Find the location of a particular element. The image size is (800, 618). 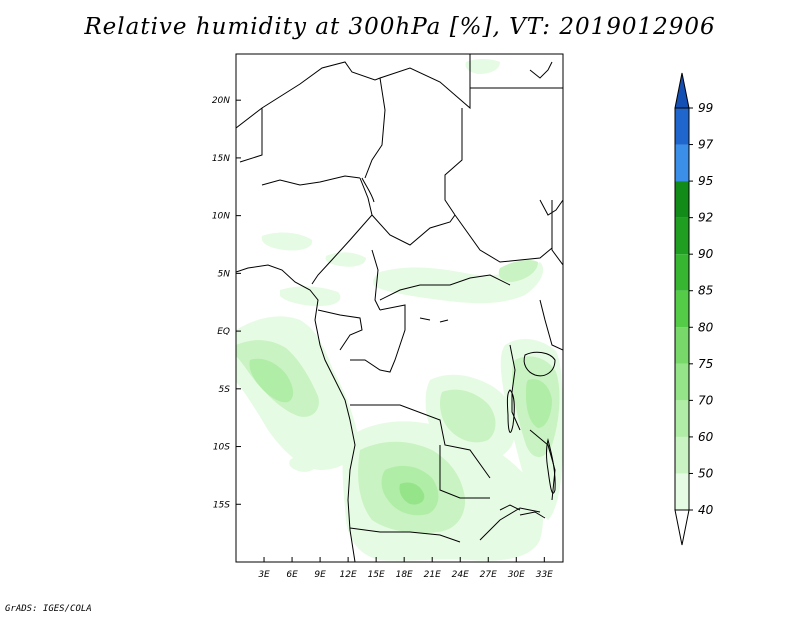

lake-victoria is located at coordinates (539, 364).